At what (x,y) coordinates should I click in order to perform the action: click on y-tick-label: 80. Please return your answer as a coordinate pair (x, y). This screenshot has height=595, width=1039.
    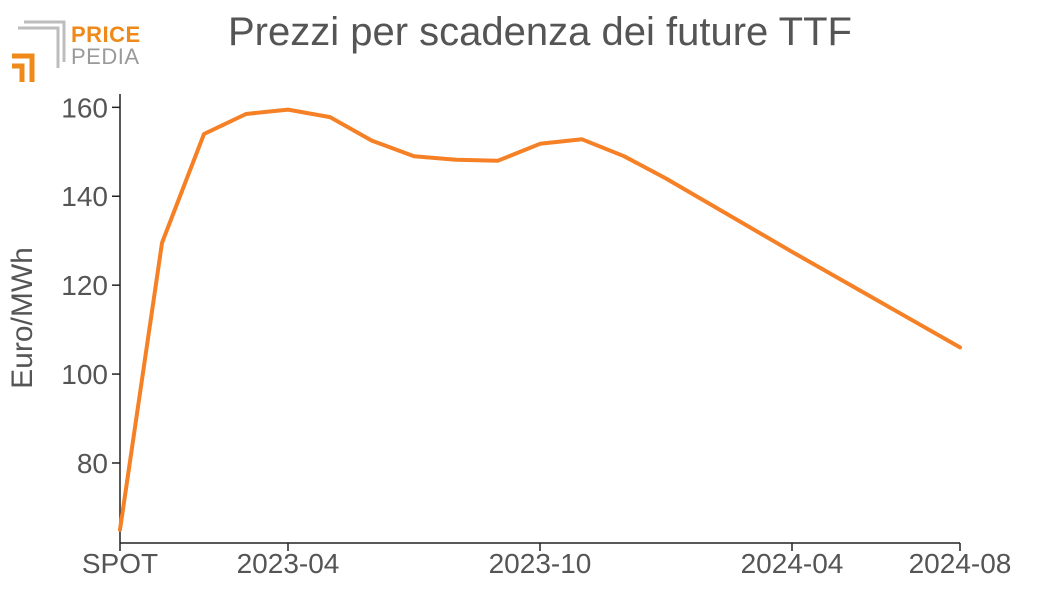
    Looking at the image, I should click on (92, 463).